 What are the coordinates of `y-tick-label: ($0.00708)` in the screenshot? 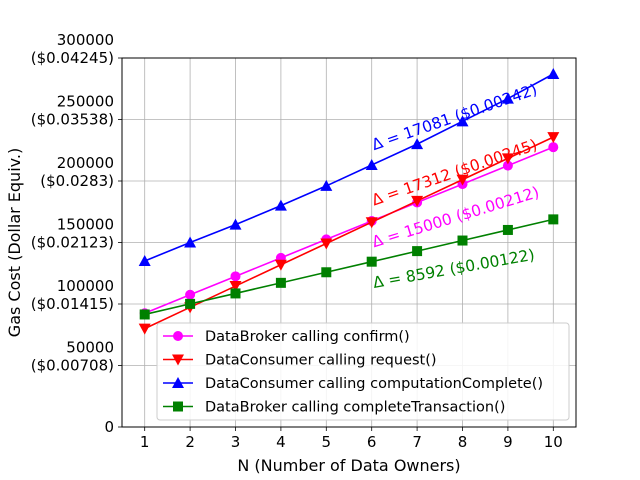 It's located at (72, 366).